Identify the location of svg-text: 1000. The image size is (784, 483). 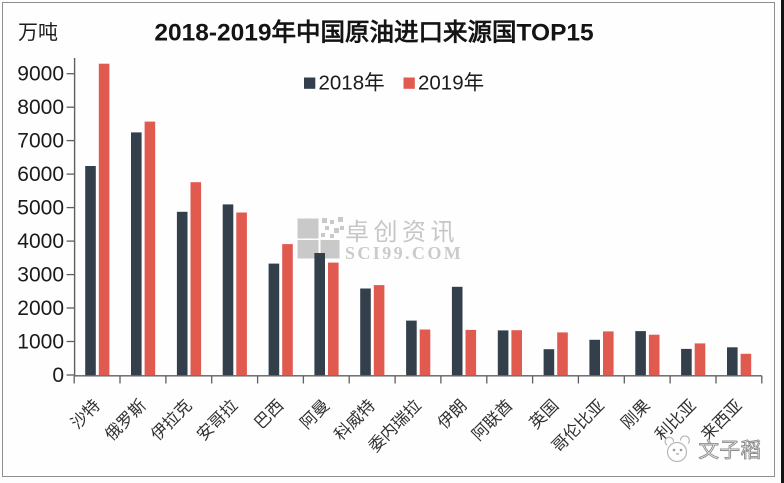
(40, 342).